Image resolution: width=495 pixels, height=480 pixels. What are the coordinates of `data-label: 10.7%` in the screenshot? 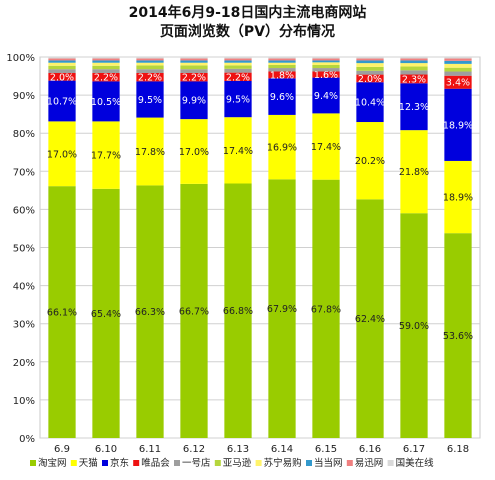 It's located at (62, 102).